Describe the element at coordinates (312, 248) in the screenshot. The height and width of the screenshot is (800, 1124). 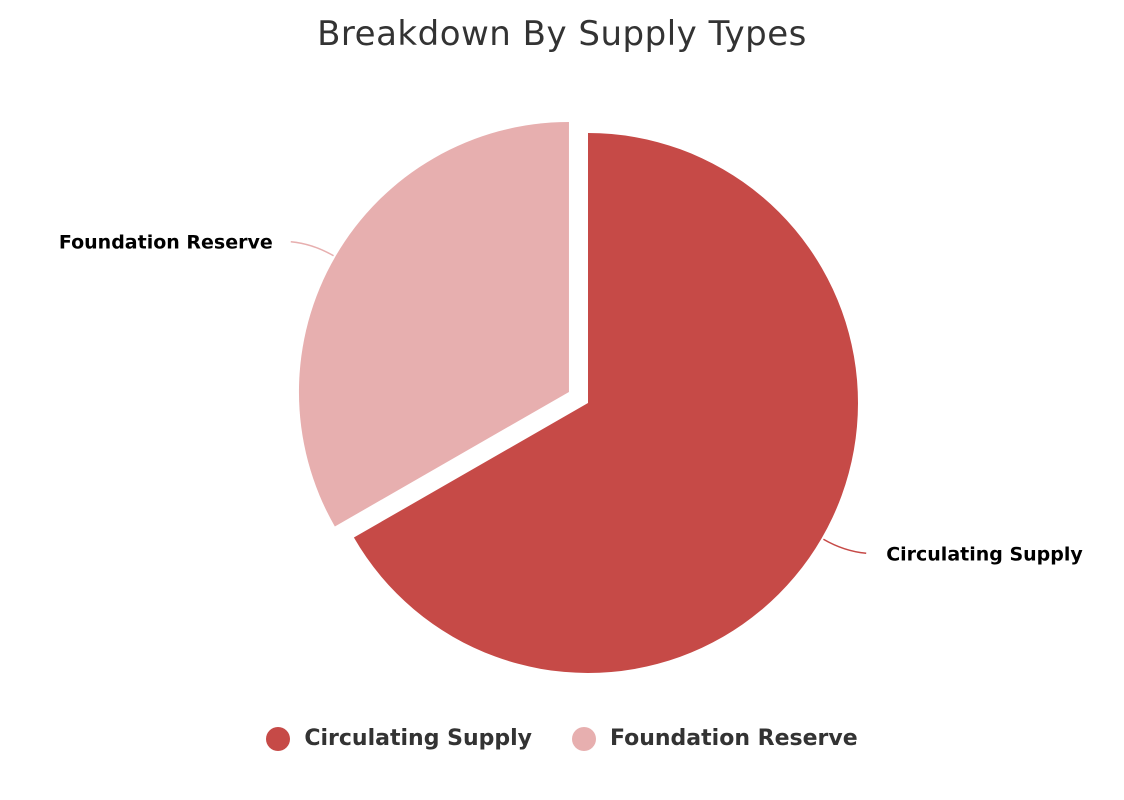
I see `label-connector-foundation-reserve` at that location.